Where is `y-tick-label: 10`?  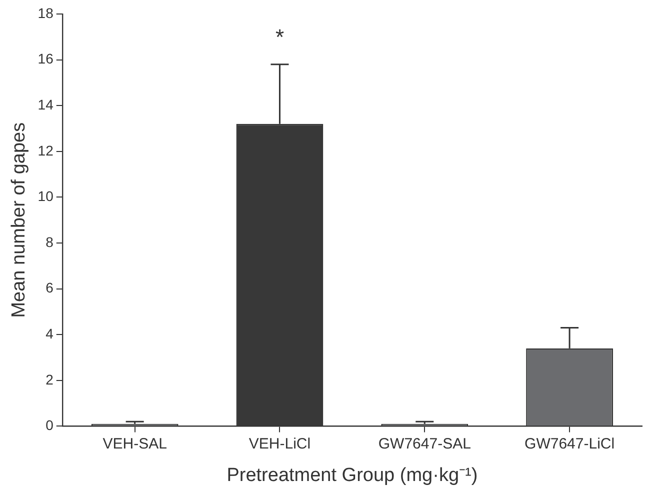 y-tick-label: 10 is located at coordinates (46, 196).